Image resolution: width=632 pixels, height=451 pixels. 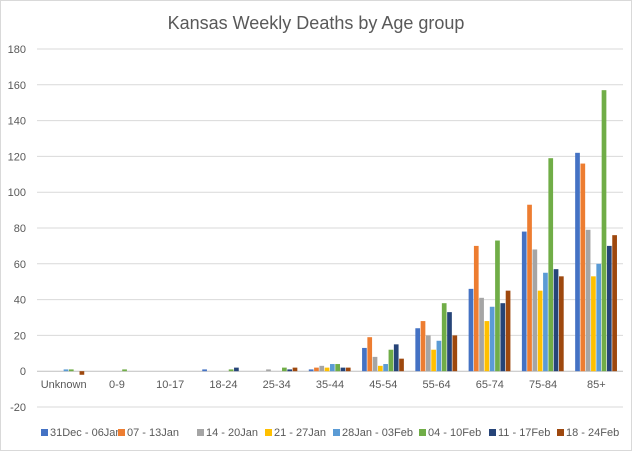 What do you see at coordinates (300, 433) in the screenshot?
I see `legend-label: 21 - 27Jan` at bounding box center [300, 433].